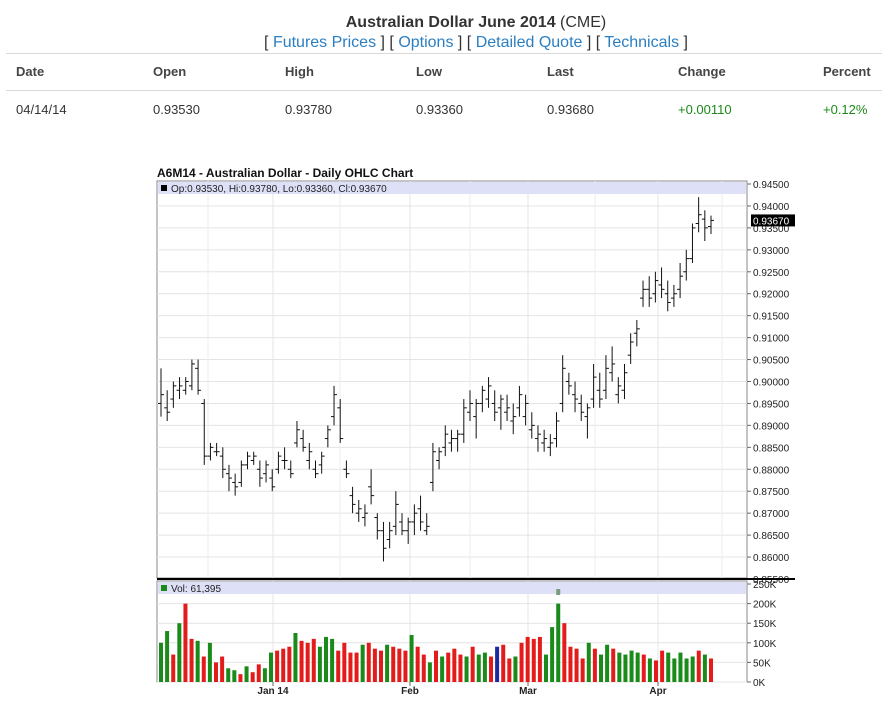 The height and width of the screenshot is (704, 882). Describe the element at coordinates (771, 470) in the screenshot. I see `price-tick-label: 0.88000` at that location.